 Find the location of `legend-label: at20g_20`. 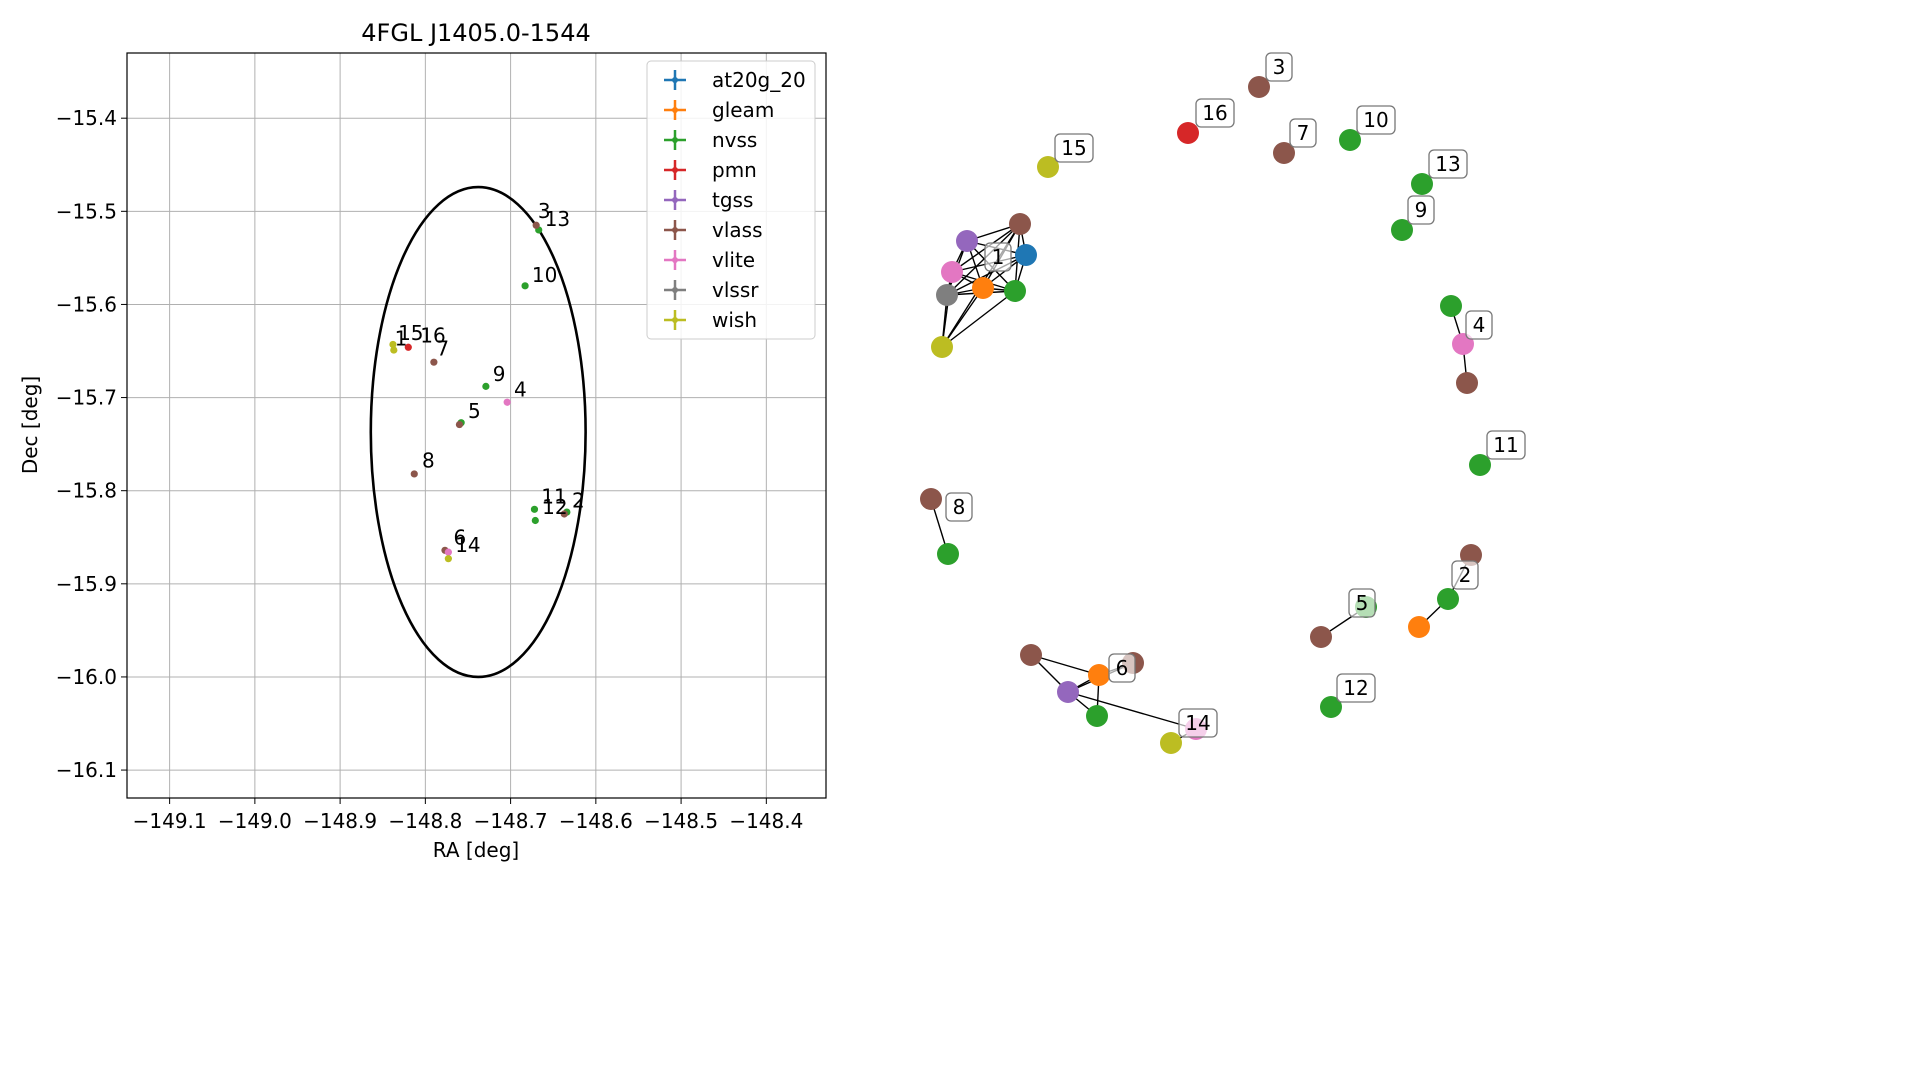

legend-label: at20g_20 is located at coordinates (759, 80).